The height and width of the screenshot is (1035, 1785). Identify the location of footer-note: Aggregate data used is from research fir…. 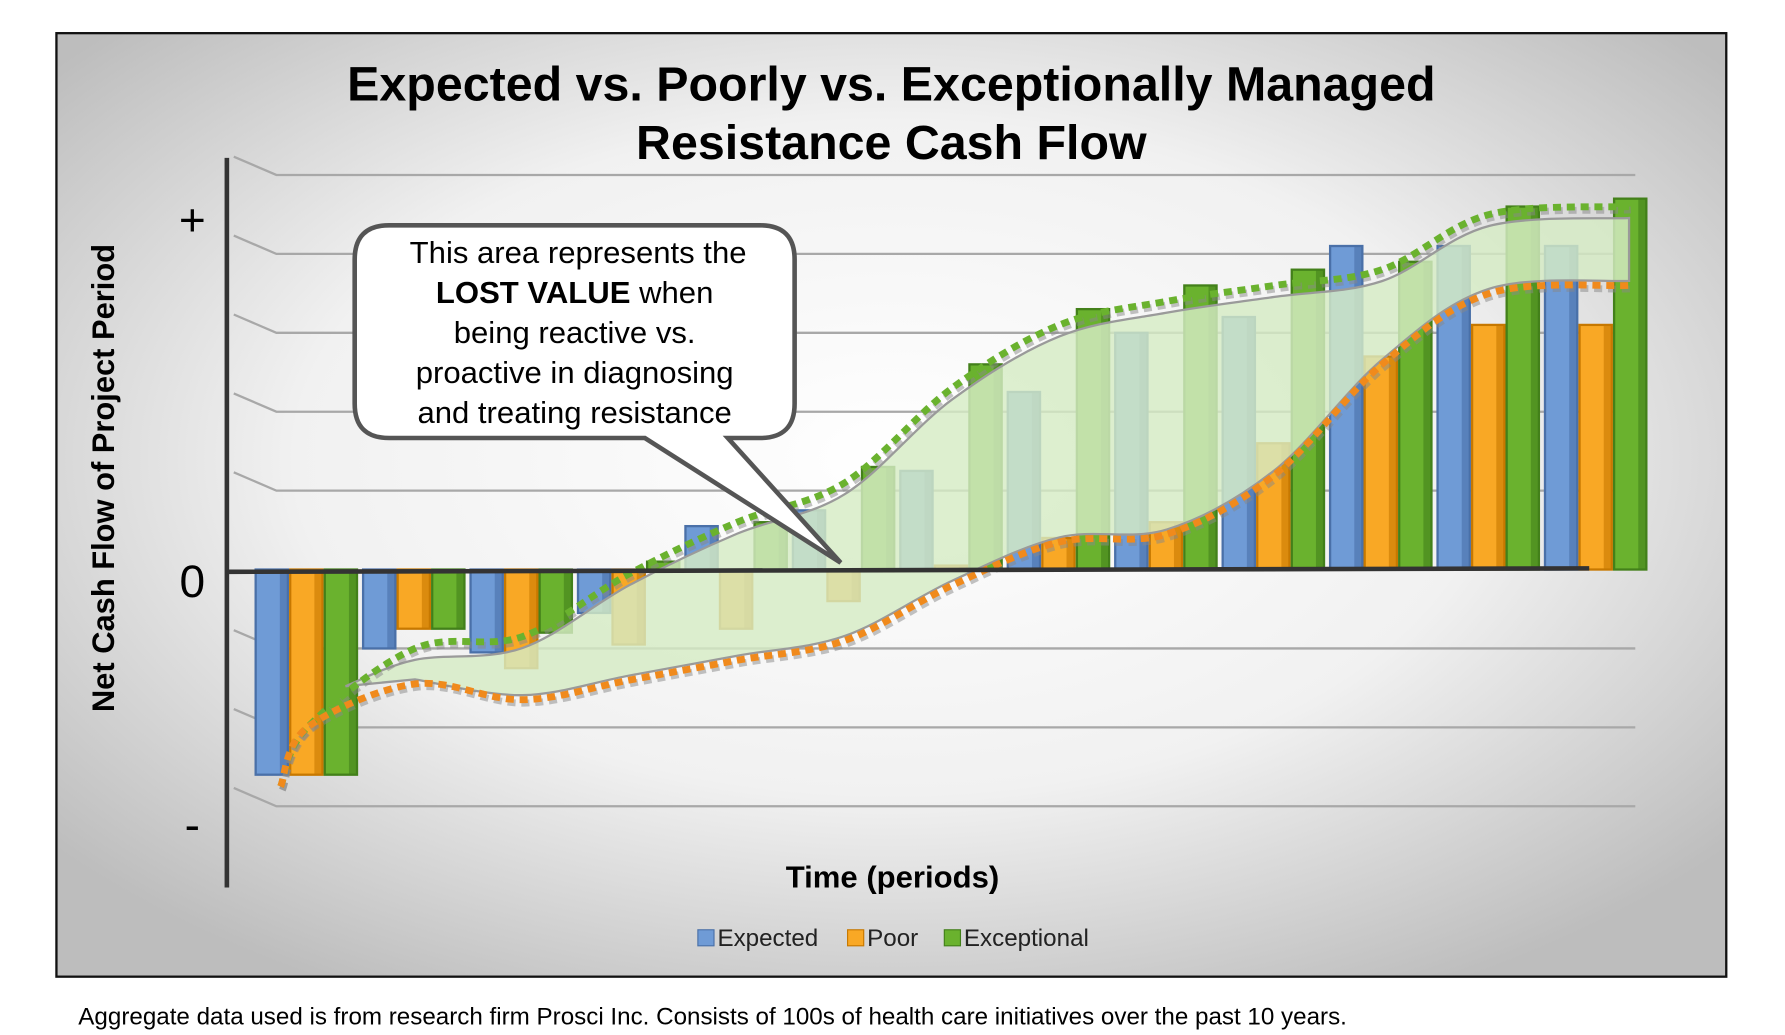
(712, 1017).